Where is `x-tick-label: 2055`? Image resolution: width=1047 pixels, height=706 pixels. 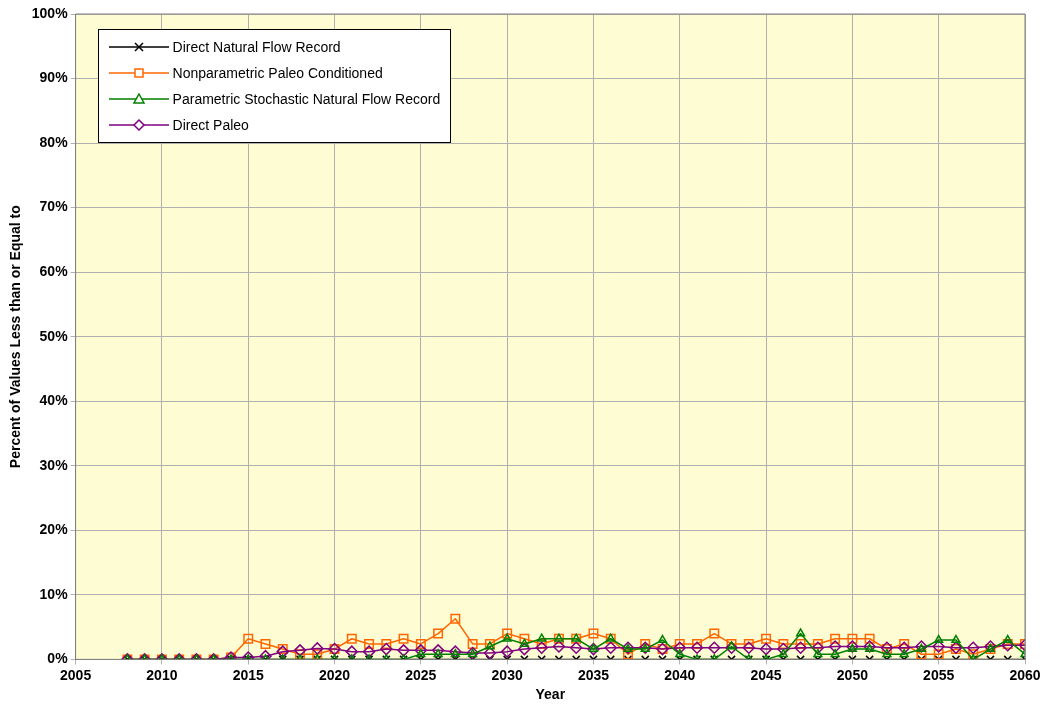
x-tick-label: 2055 is located at coordinates (939, 674).